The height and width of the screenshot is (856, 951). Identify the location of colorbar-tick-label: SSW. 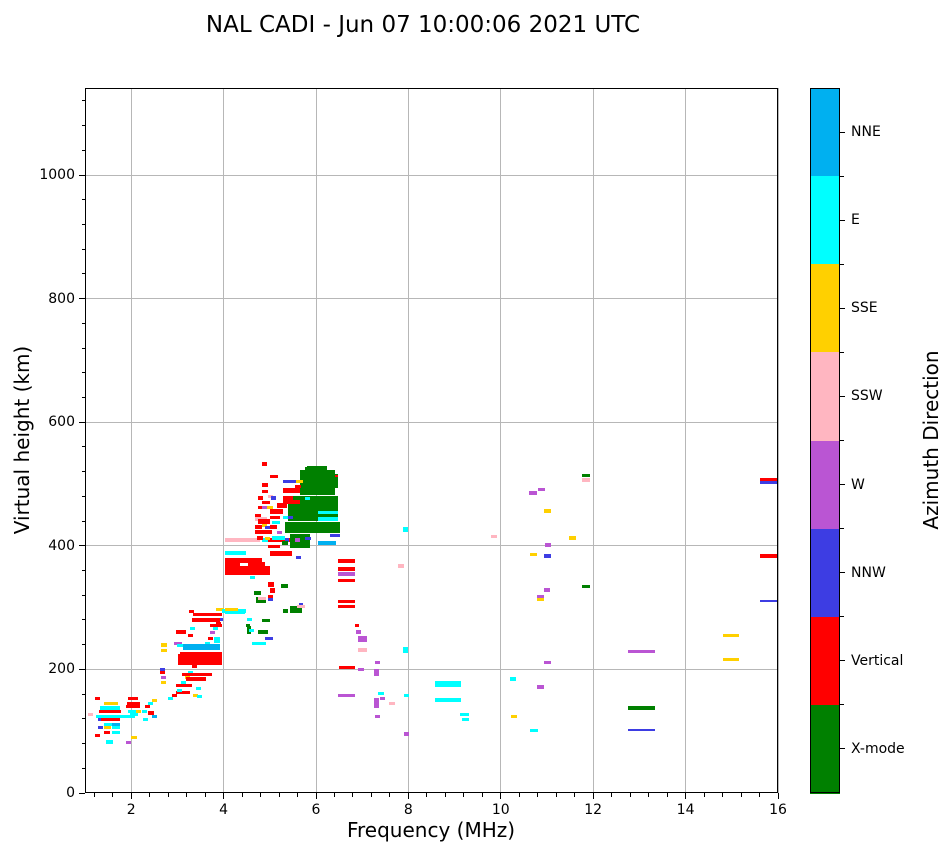
(867, 396).